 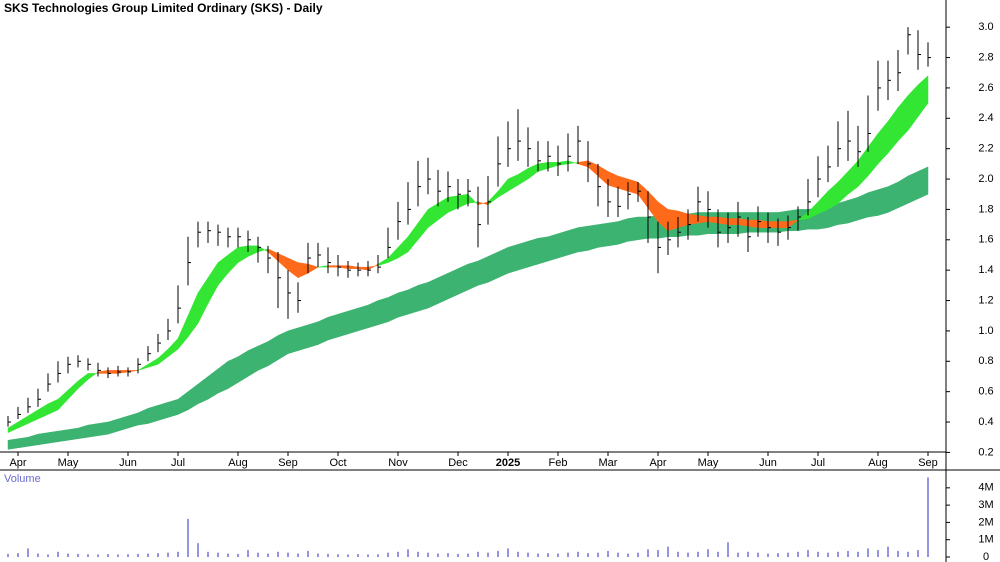 What do you see at coordinates (458, 463) in the screenshot?
I see `x-tick-label: Dec` at bounding box center [458, 463].